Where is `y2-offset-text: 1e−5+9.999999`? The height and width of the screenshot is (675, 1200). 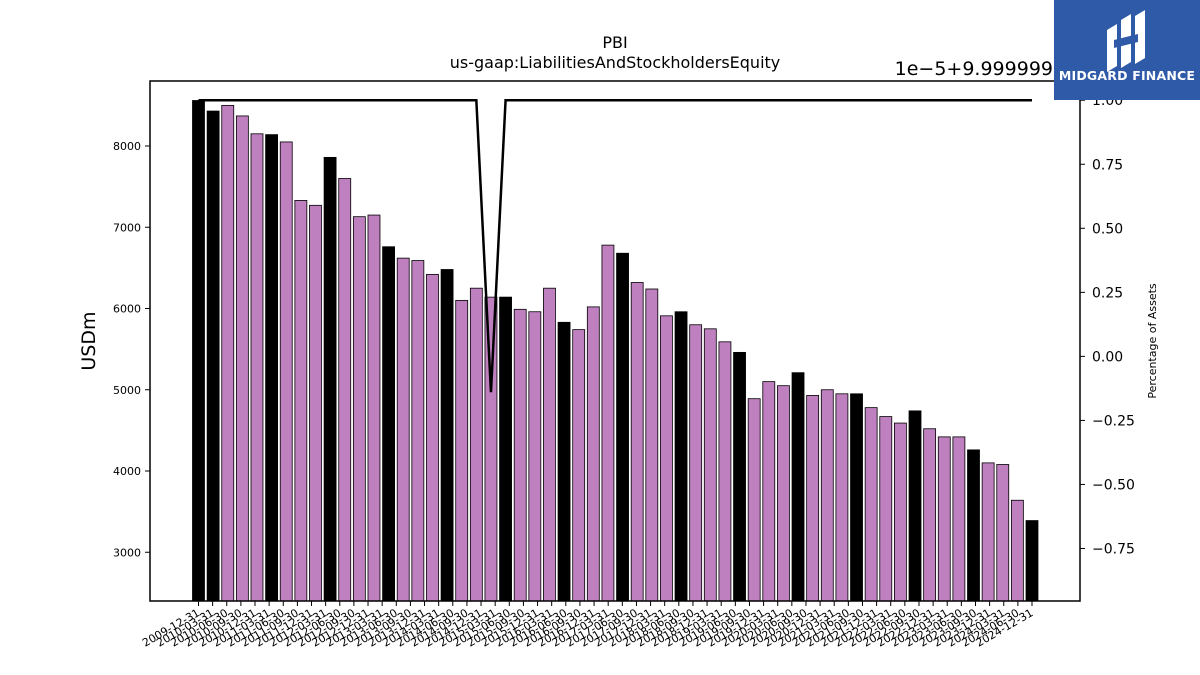
y2-offset-text: 1e−5+9.999999 is located at coordinates (974, 69).